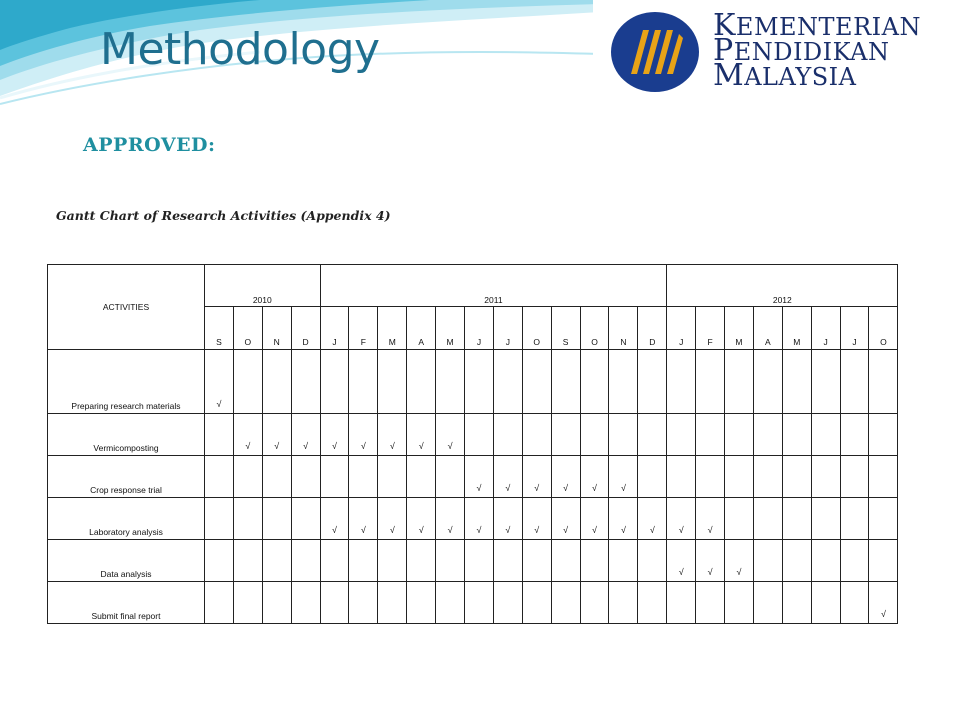  Describe the element at coordinates (247, 328) in the screenshot. I see `month-header: O` at that location.